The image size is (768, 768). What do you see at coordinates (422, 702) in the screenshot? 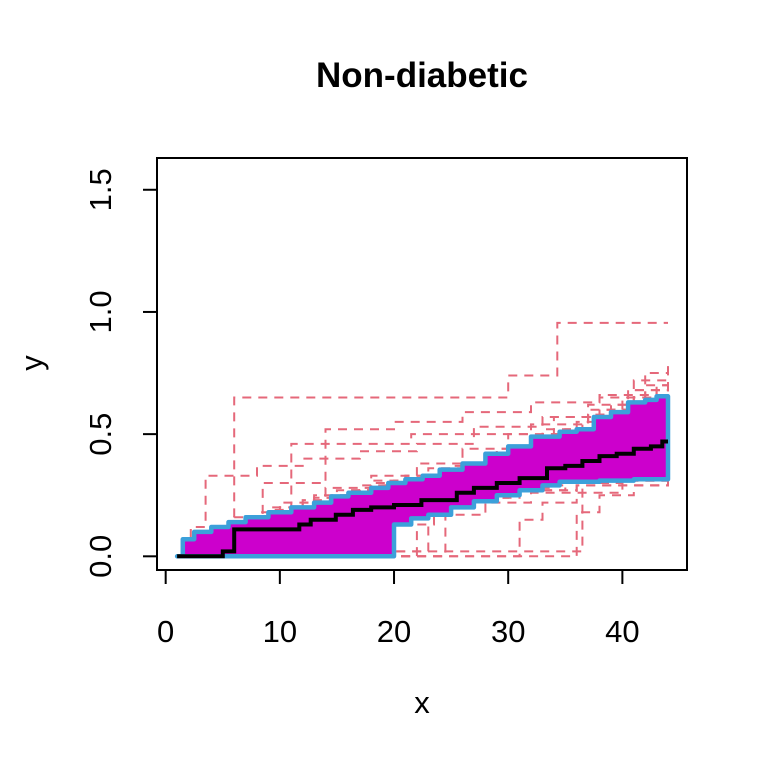
I see `x-axis-label: x` at bounding box center [422, 702].